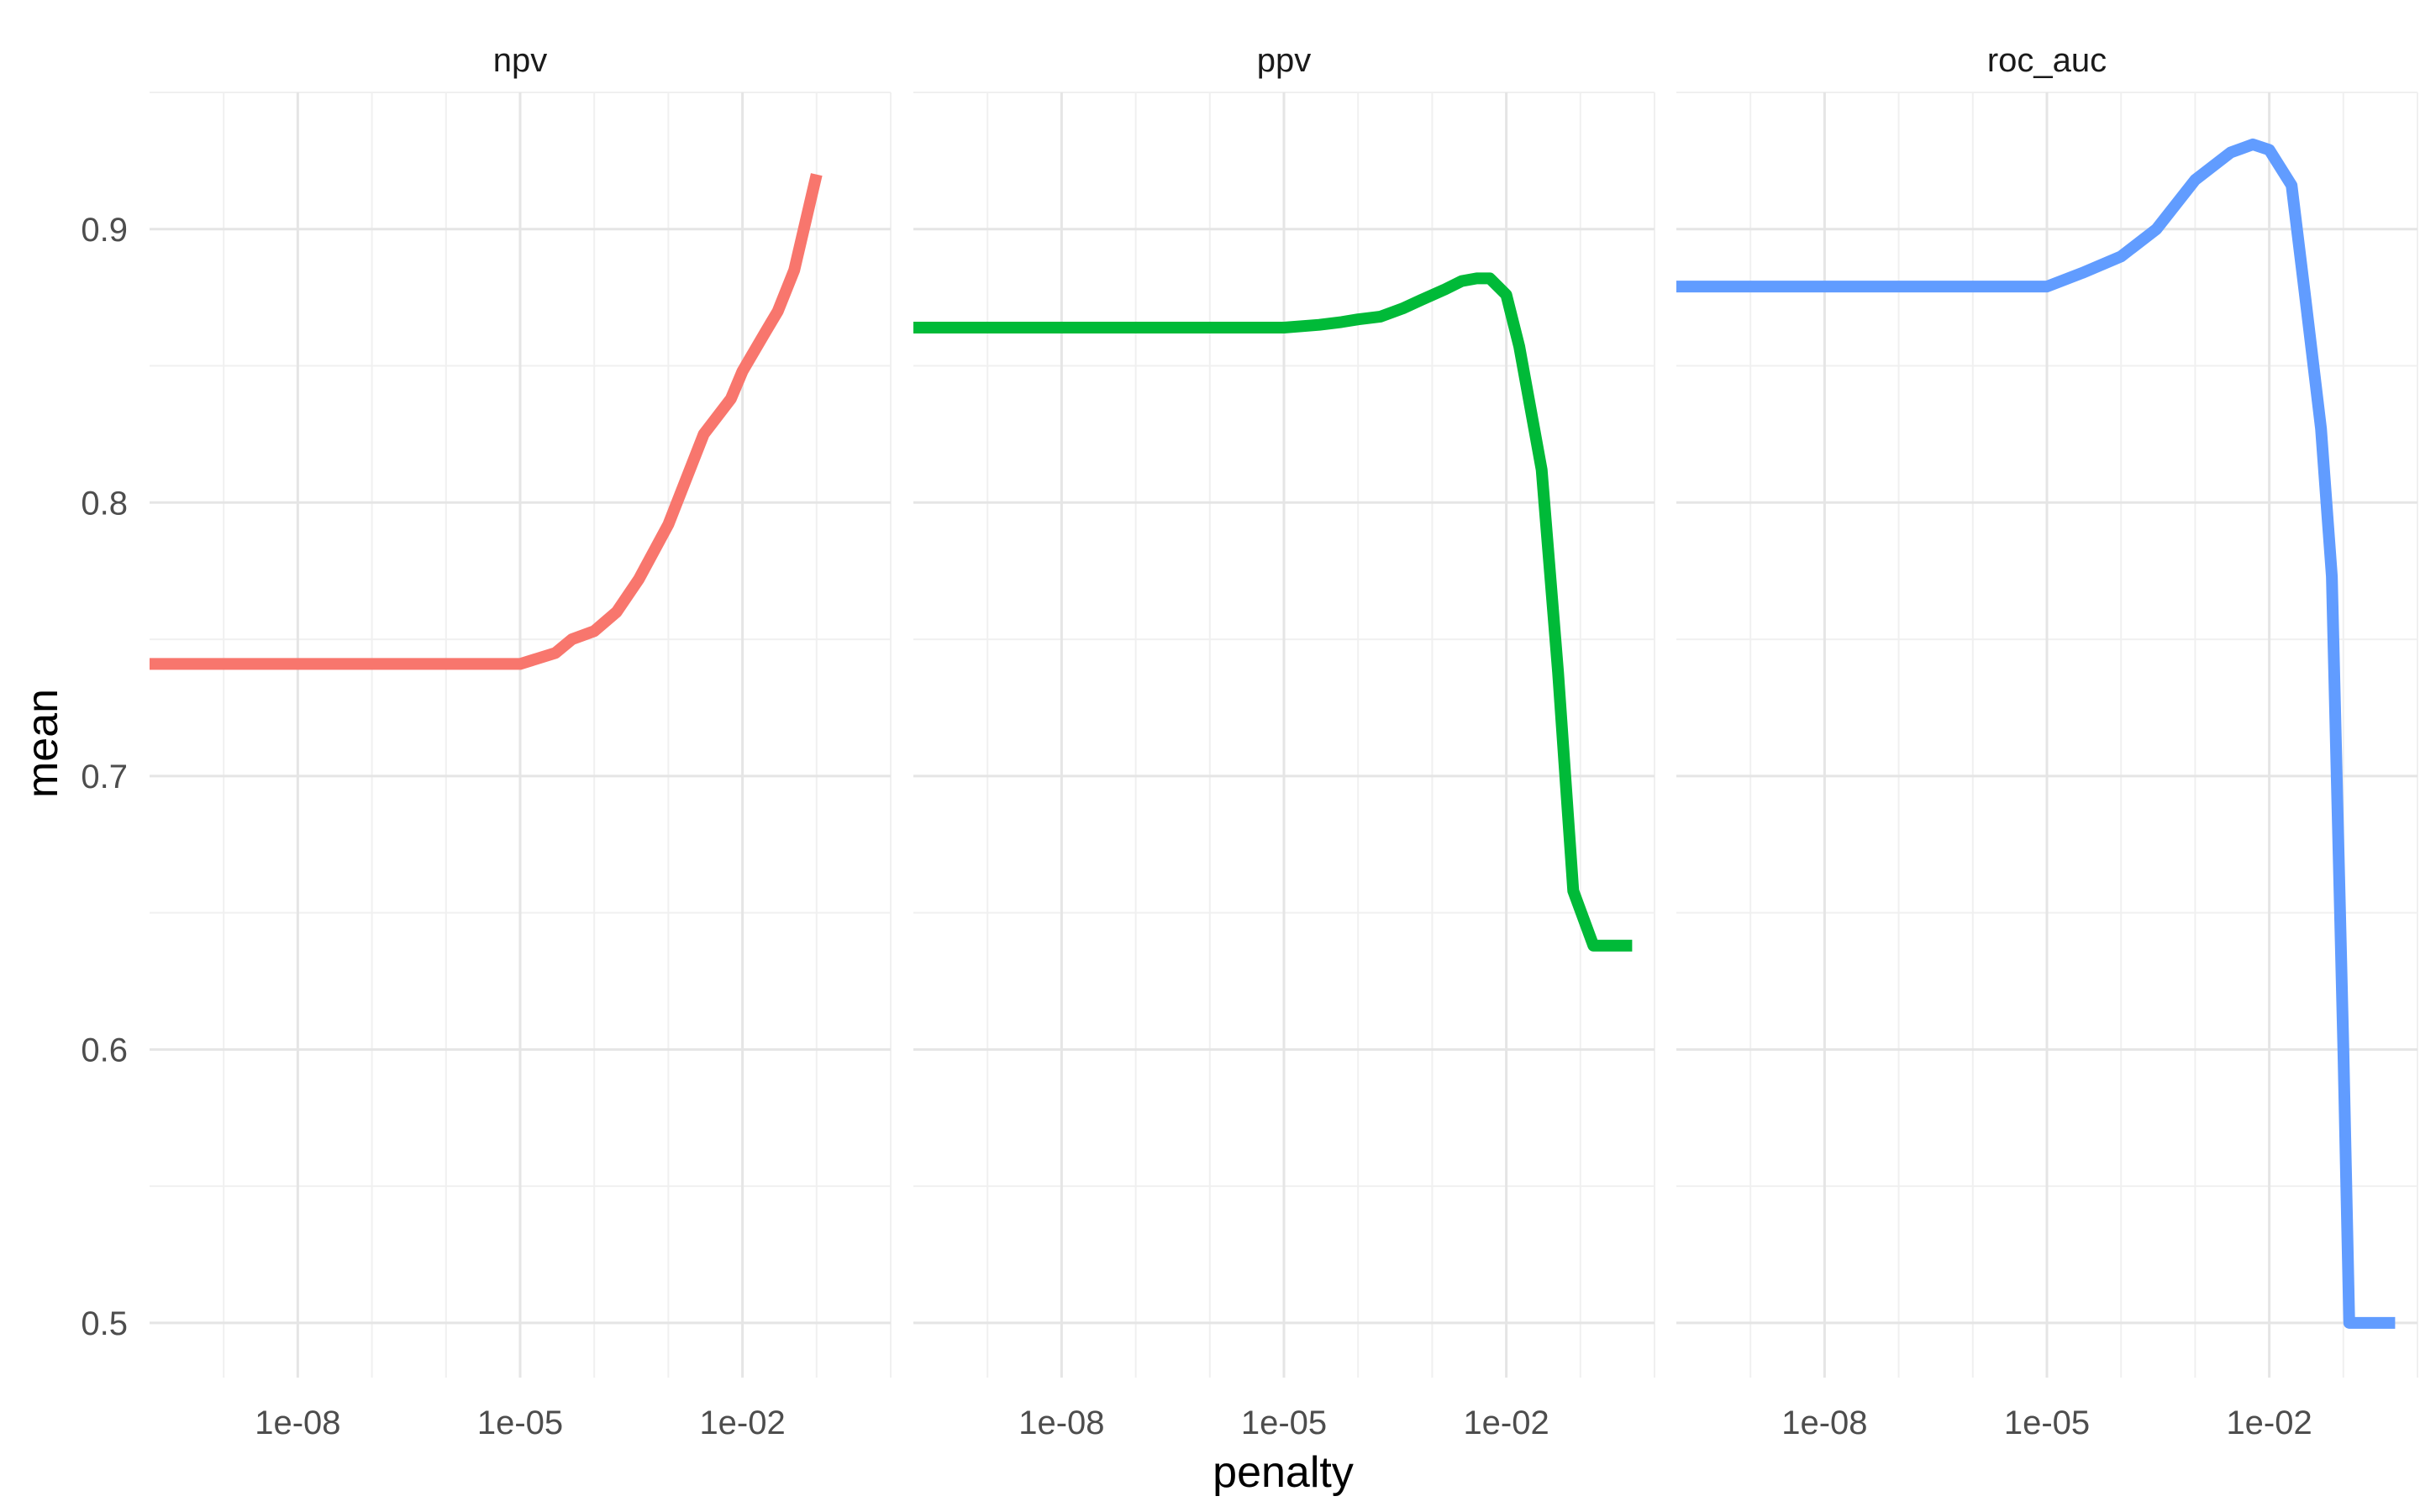 The image size is (2420, 1512). Describe the element at coordinates (486, 421) in the screenshot. I see `series-line-npv` at that location.